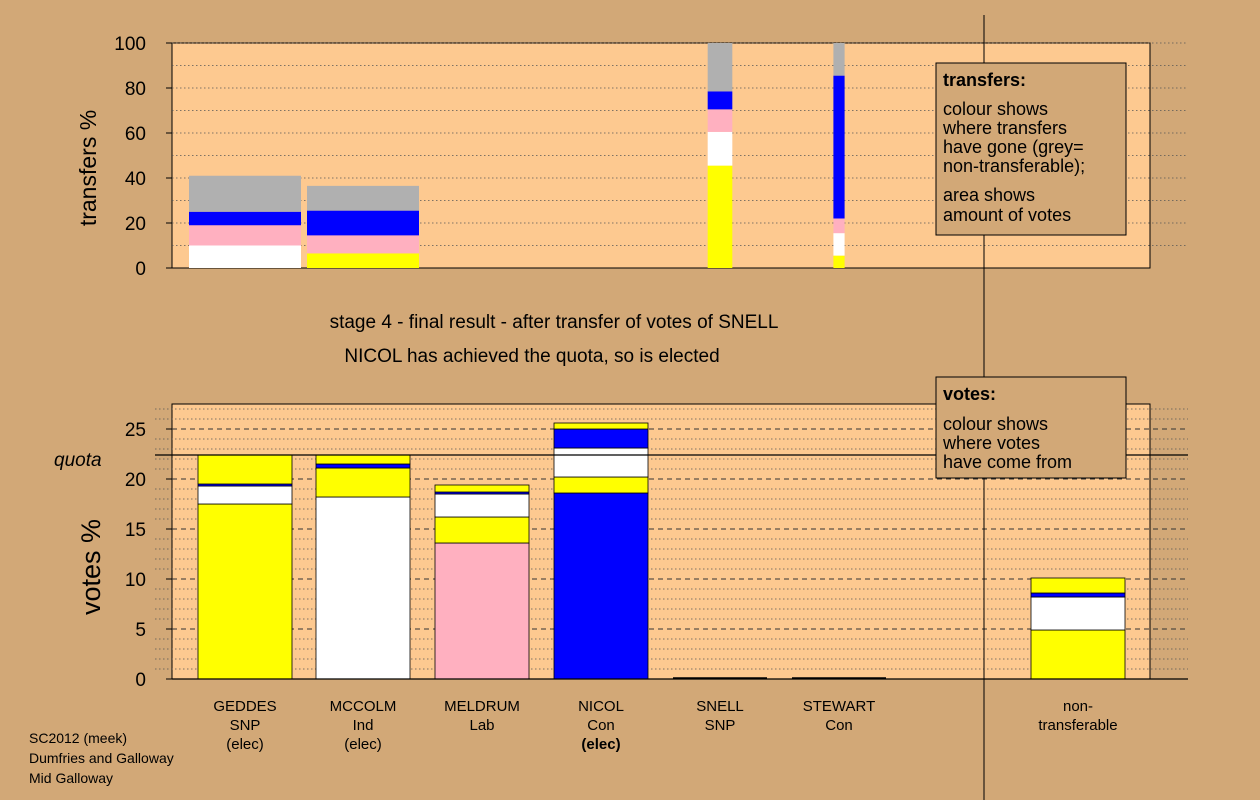 This screenshot has height=800, width=1260. Describe the element at coordinates (984, 80) in the screenshot. I see `transfers-legend-title: transfers:` at that location.